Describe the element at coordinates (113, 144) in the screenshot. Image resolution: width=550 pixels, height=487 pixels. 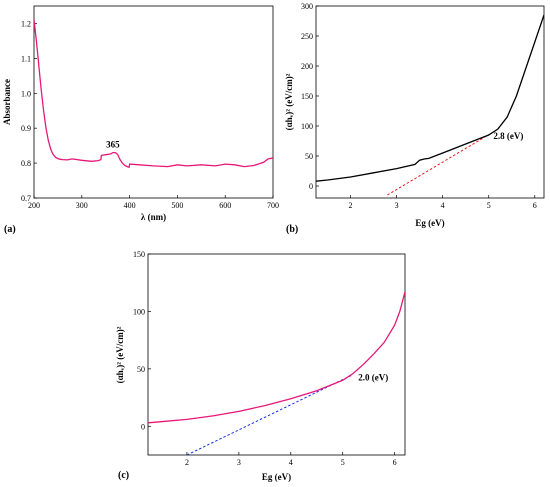
I see `annotation-label: 365` at that location.